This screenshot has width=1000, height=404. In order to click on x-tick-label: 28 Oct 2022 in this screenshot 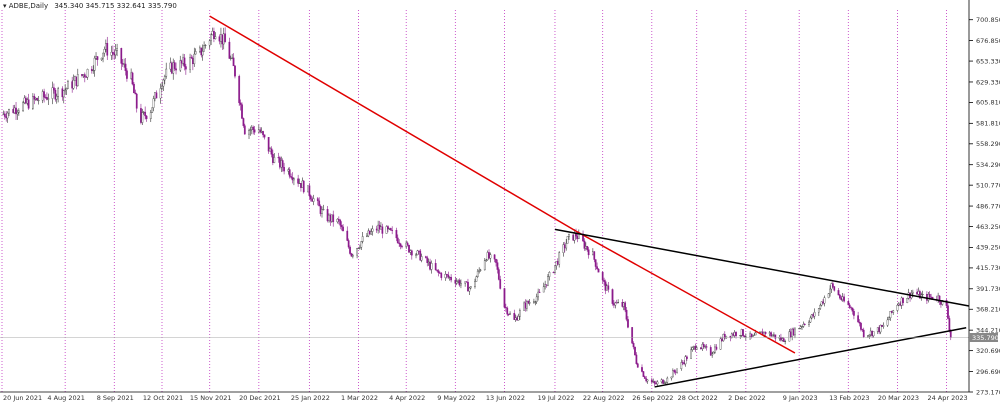, I will do `click(698, 398)`.